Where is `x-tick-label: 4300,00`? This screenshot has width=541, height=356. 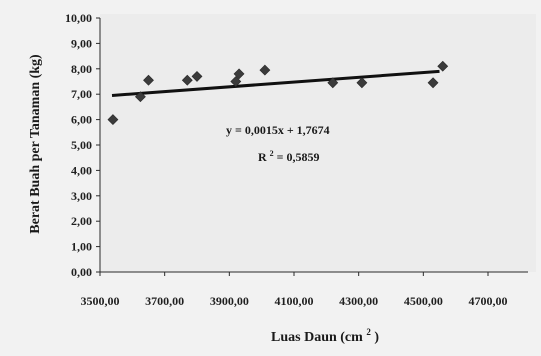
x-tick-label: 4300,00 is located at coordinates (358, 301).